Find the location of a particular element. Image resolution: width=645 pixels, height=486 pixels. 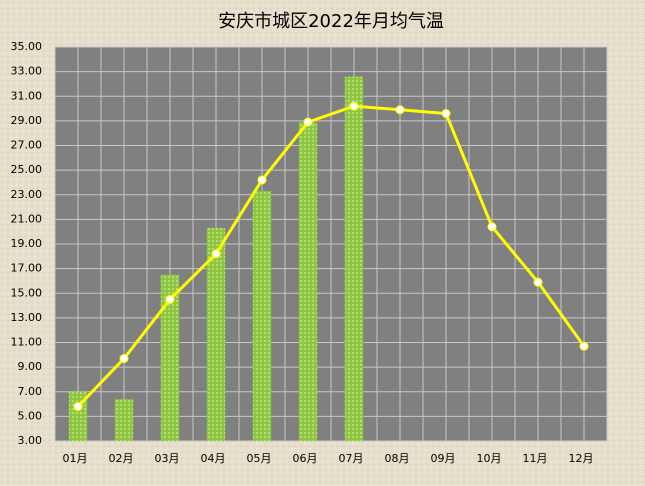

x-tick-label: 06月 is located at coordinates (305, 458).